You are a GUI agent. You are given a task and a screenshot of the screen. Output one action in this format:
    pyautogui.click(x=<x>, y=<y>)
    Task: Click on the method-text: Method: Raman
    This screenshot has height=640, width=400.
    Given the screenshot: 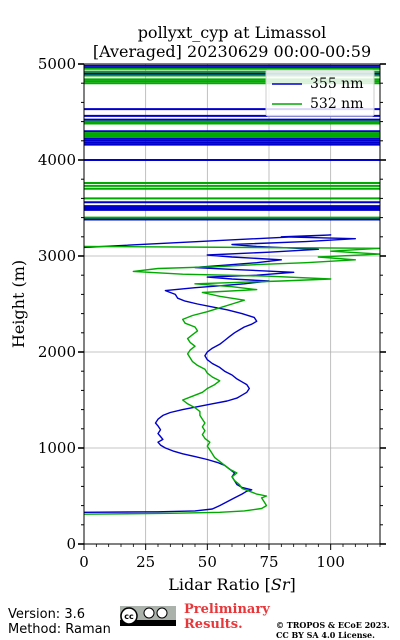 What is the action you would take?
    pyautogui.click(x=59, y=629)
    